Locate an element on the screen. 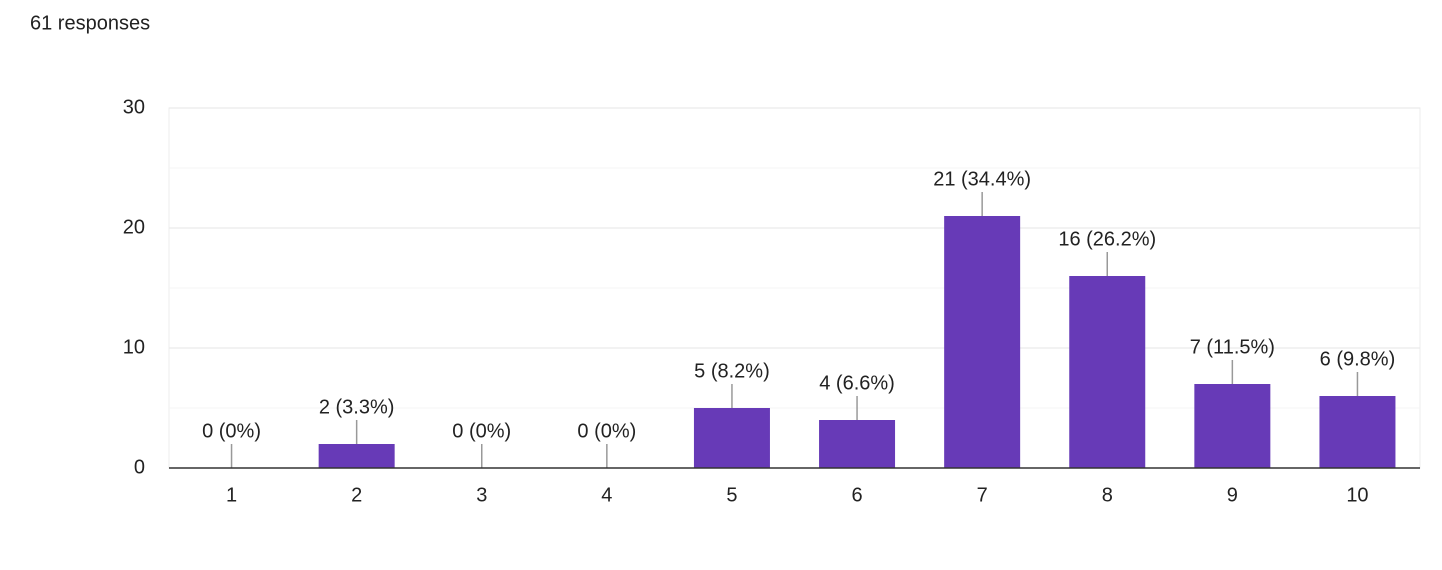  data-label: 7 (11.5%) is located at coordinates (1232, 347).